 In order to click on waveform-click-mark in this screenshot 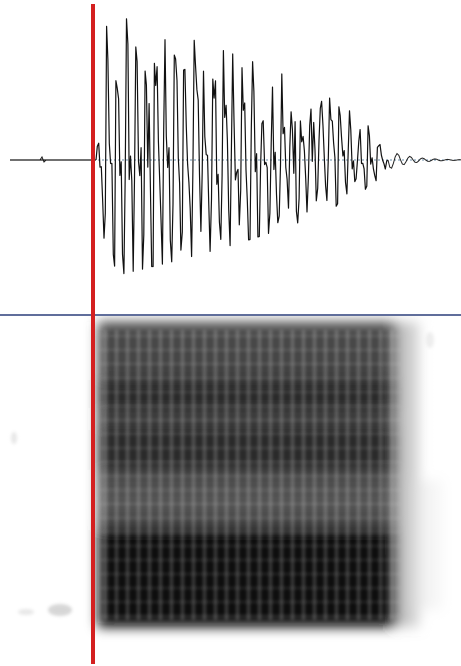, I will do `click(43, 159)`.